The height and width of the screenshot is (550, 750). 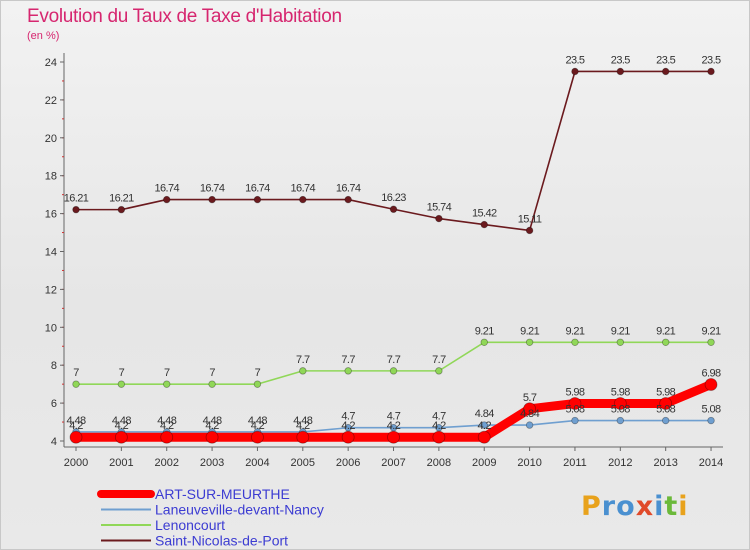 I want to click on data-label: 15.11, so click(x=530, y=219).